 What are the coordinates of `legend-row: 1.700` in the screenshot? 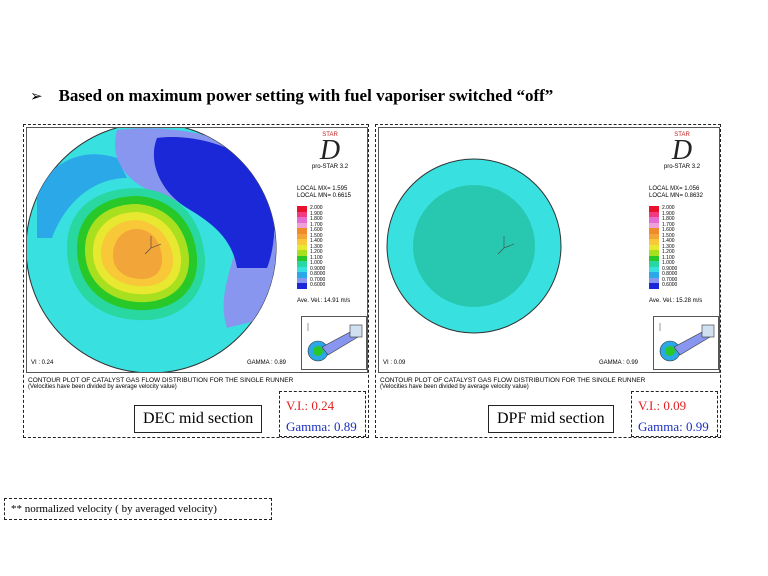 It's located at (311, 224).